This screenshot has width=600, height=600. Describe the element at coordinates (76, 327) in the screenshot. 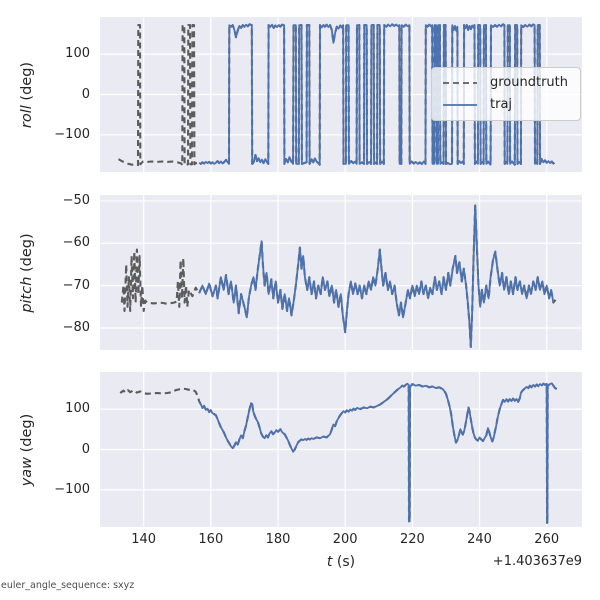

I see `pitch-y-tick-label: −80` at that location.